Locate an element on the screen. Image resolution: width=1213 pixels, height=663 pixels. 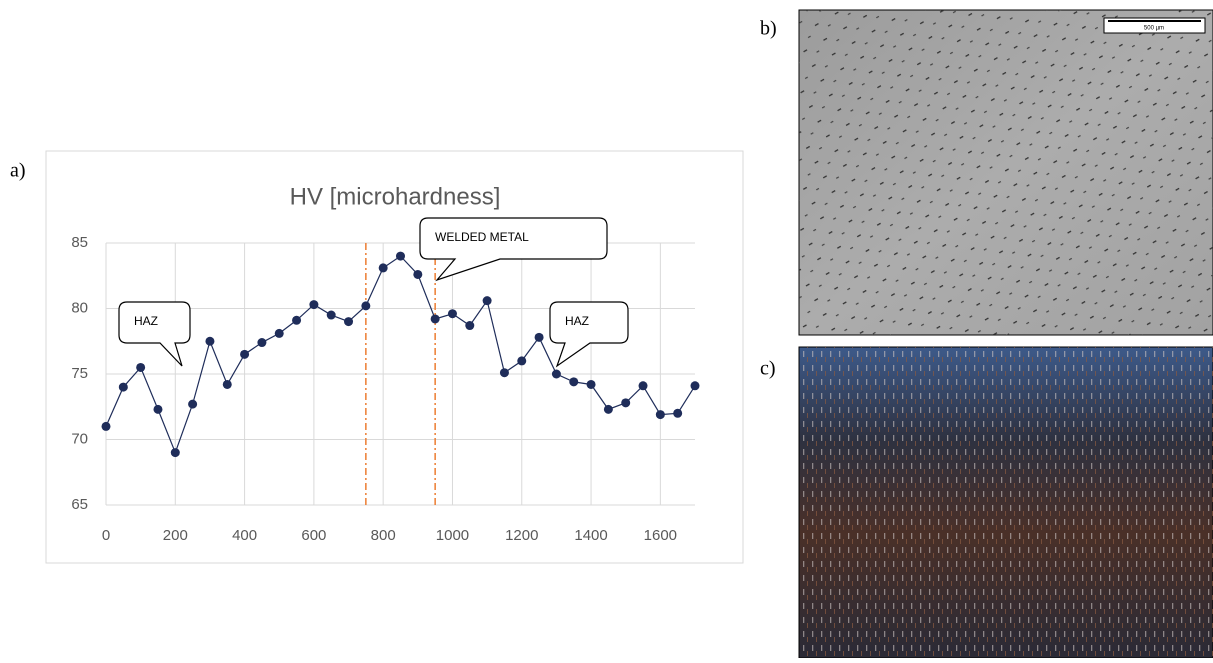
x-tick-label: 600 is located at coordinates (313, 535).